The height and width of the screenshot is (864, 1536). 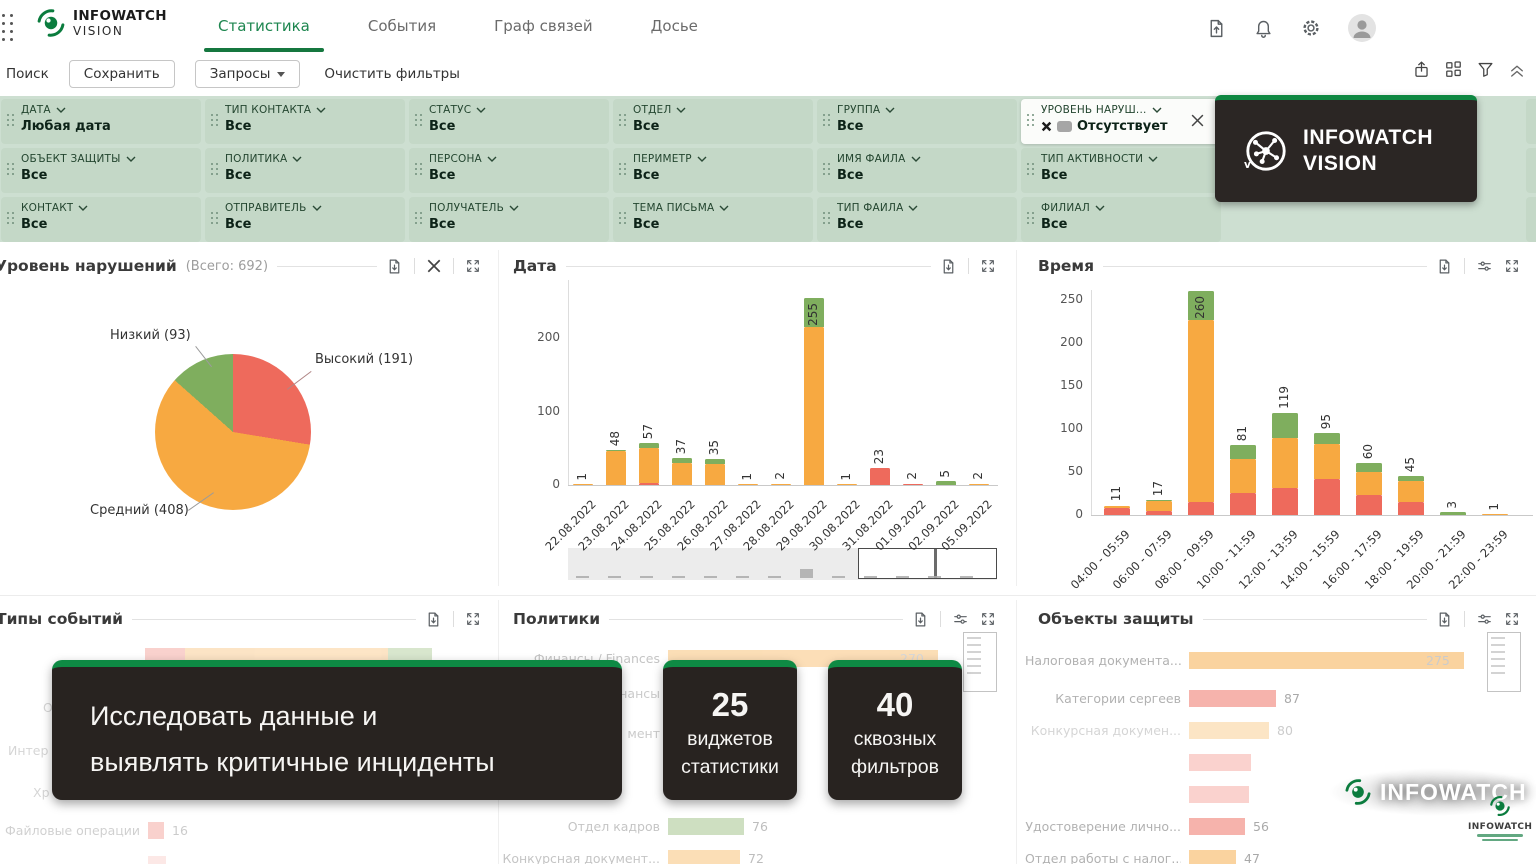 I want to click on bell-icon, so click(x=1263, y=28).